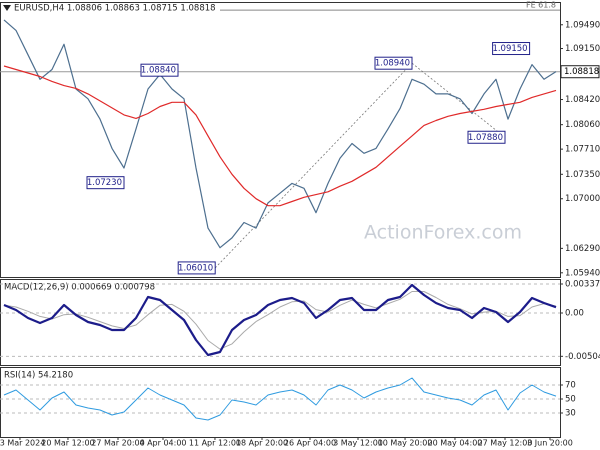 The image size is (600, 450). I want to click on price-label: 1.07230, so click(104, 183).